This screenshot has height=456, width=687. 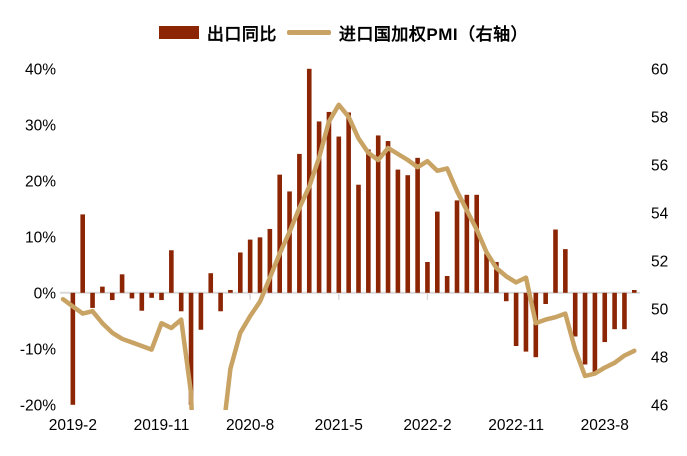 What do you see at coordinates (40, 125) in the screenshot?
I see `left-axis-tick-label: 30%` at bounding box center [40, 125].